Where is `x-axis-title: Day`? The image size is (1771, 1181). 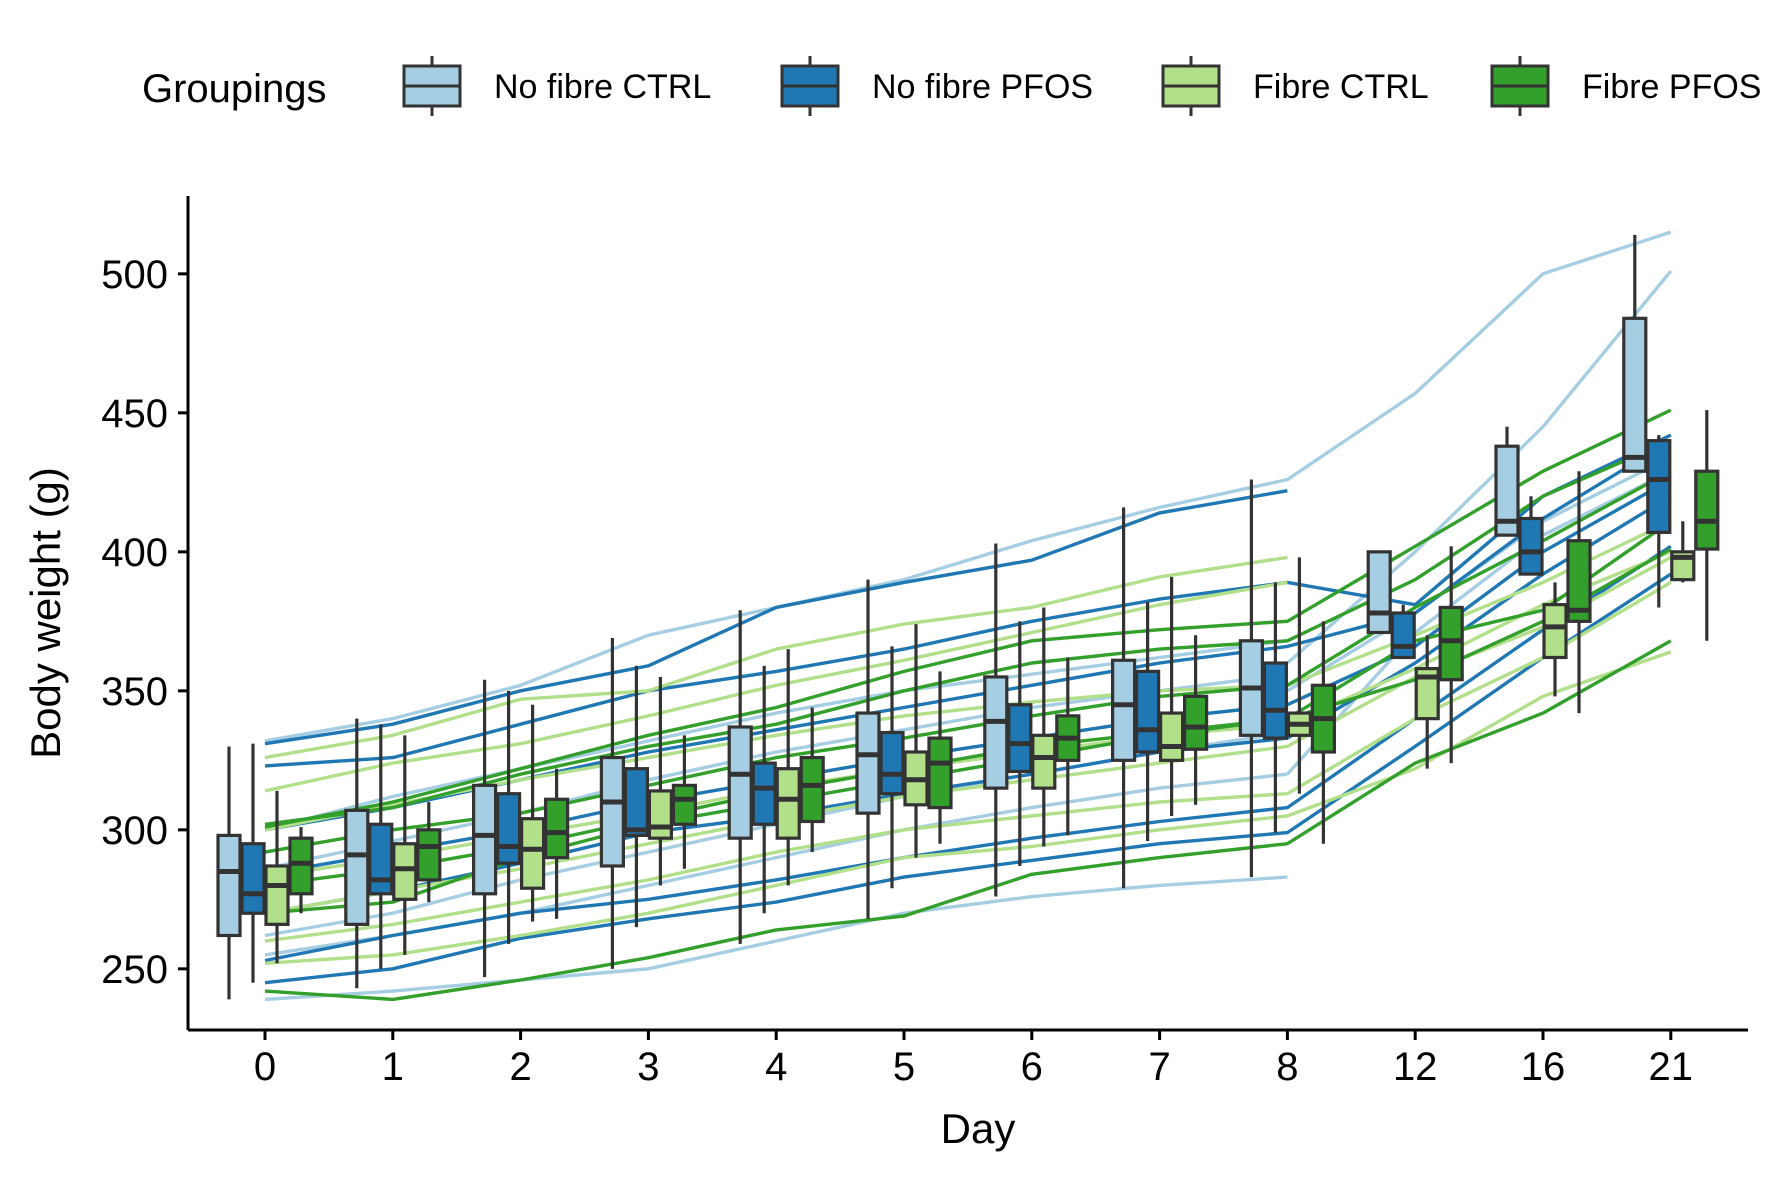 x-axis-title: Day is located at coordinates (978, 1128).